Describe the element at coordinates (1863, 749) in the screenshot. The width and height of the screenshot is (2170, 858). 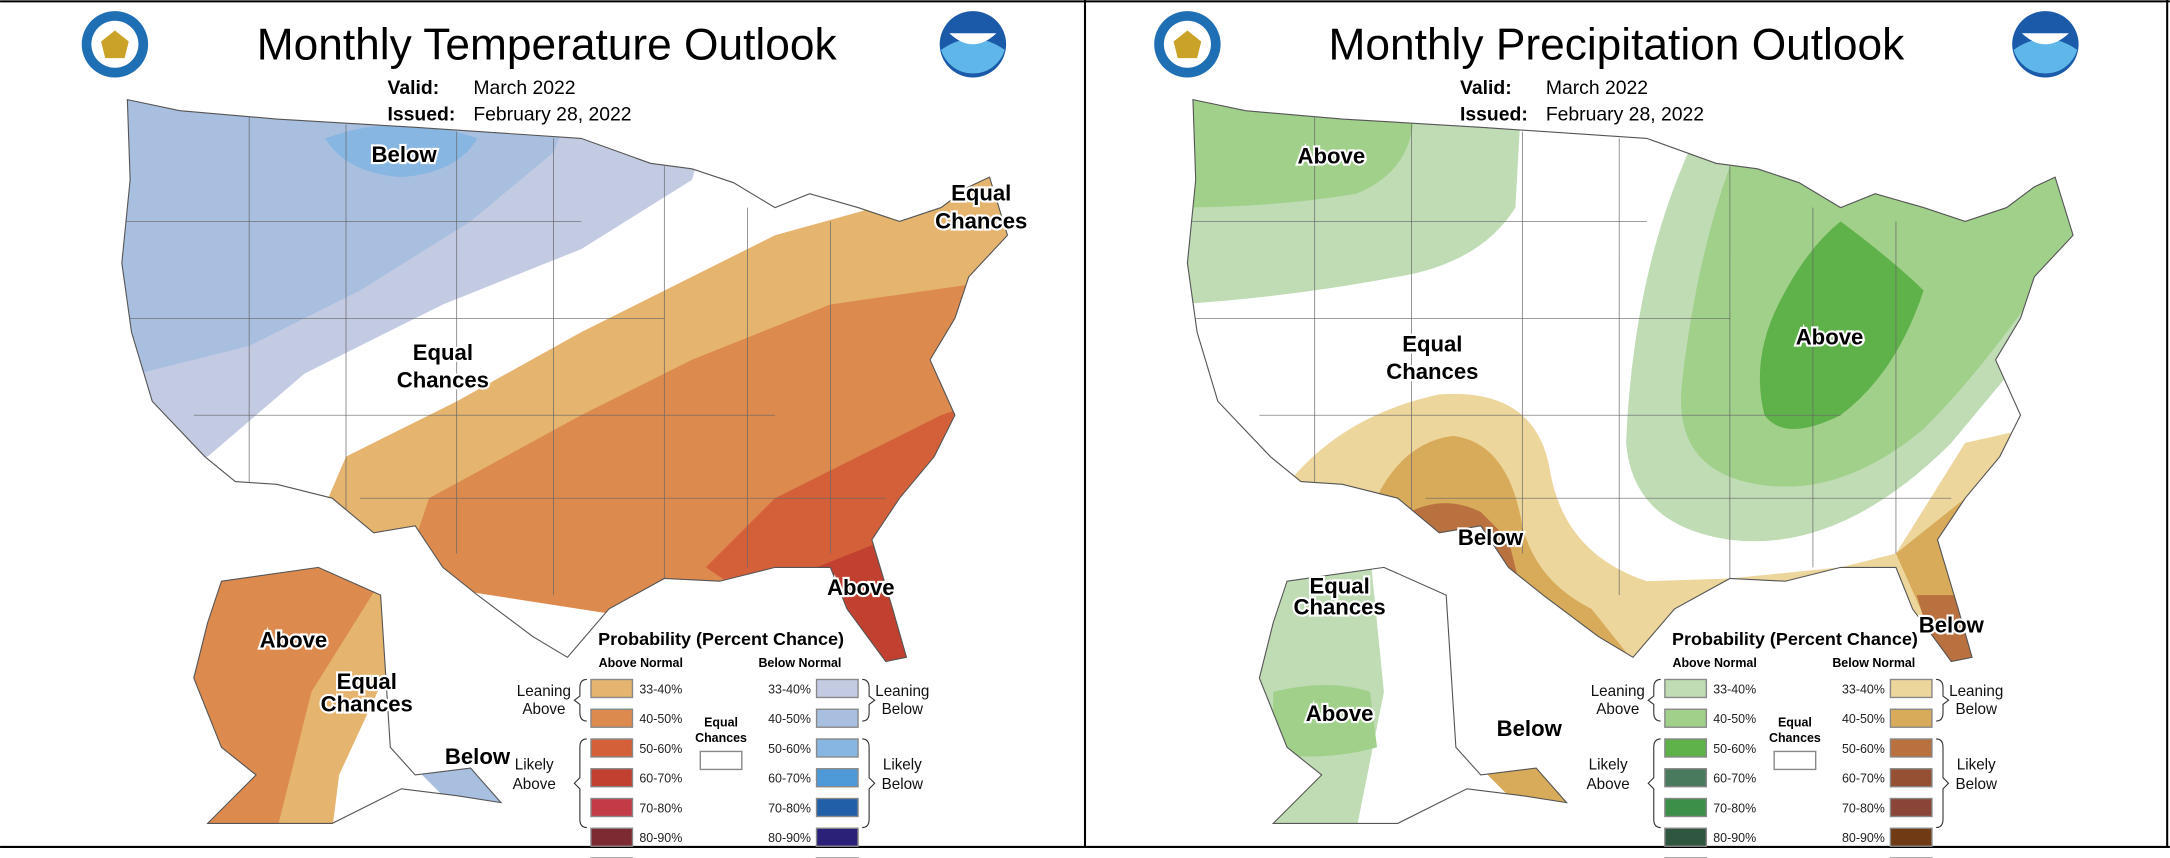
I see `legend-range-below: 50-60%` at that location.